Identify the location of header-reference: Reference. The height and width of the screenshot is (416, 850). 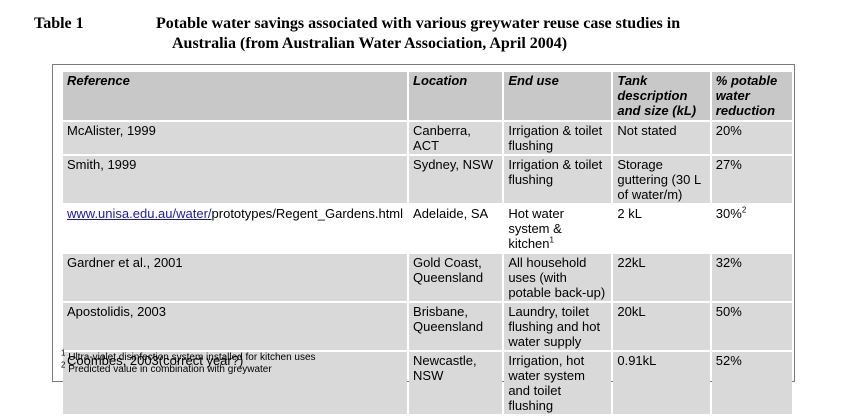
(235, 96).